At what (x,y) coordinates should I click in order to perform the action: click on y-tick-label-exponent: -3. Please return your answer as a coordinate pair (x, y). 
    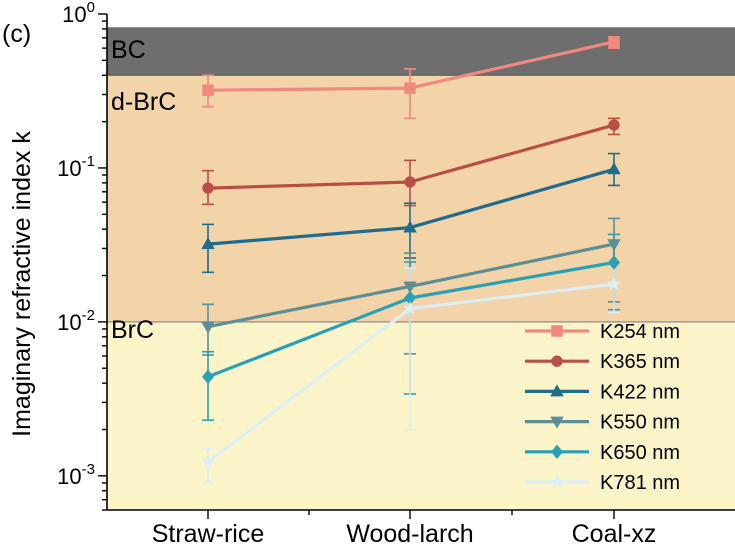
    Looking at the image, I should click on (88, 469).